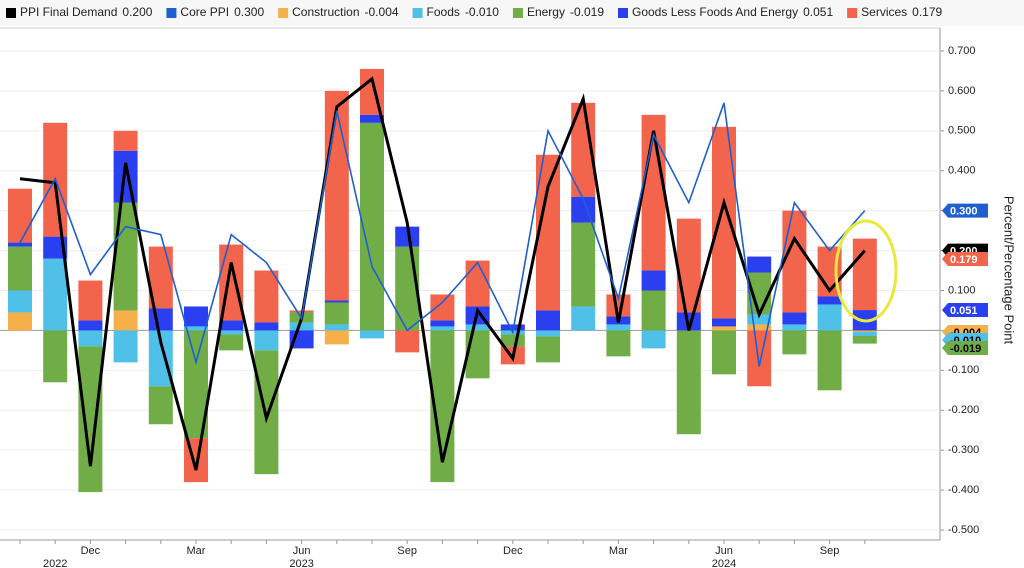 This screenshot has height=568, width=1024. What do you see at coordinates (301, 563) in the screenshot?
I see `year-label: 2023` at bounding box center [301, 563].